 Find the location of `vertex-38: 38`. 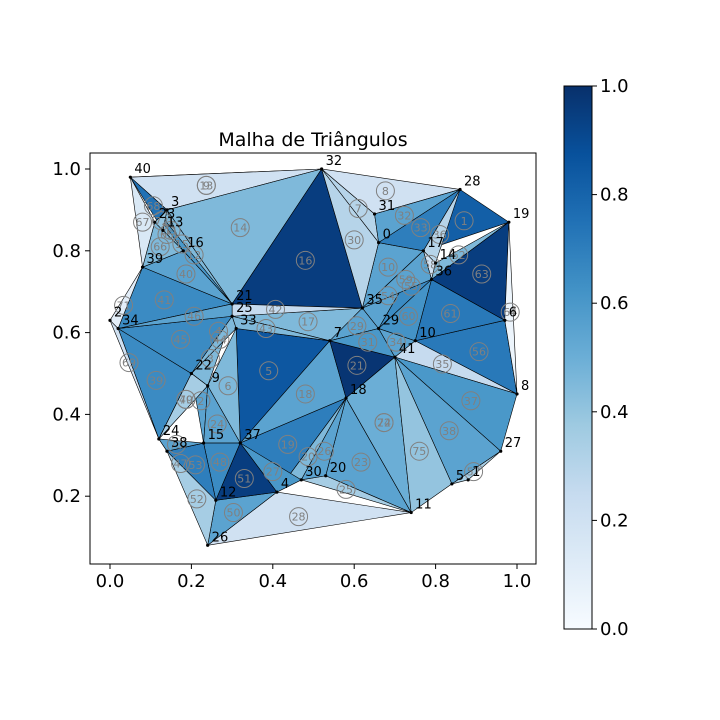

vertex-38: 38 is located at coordinates (176, 444).